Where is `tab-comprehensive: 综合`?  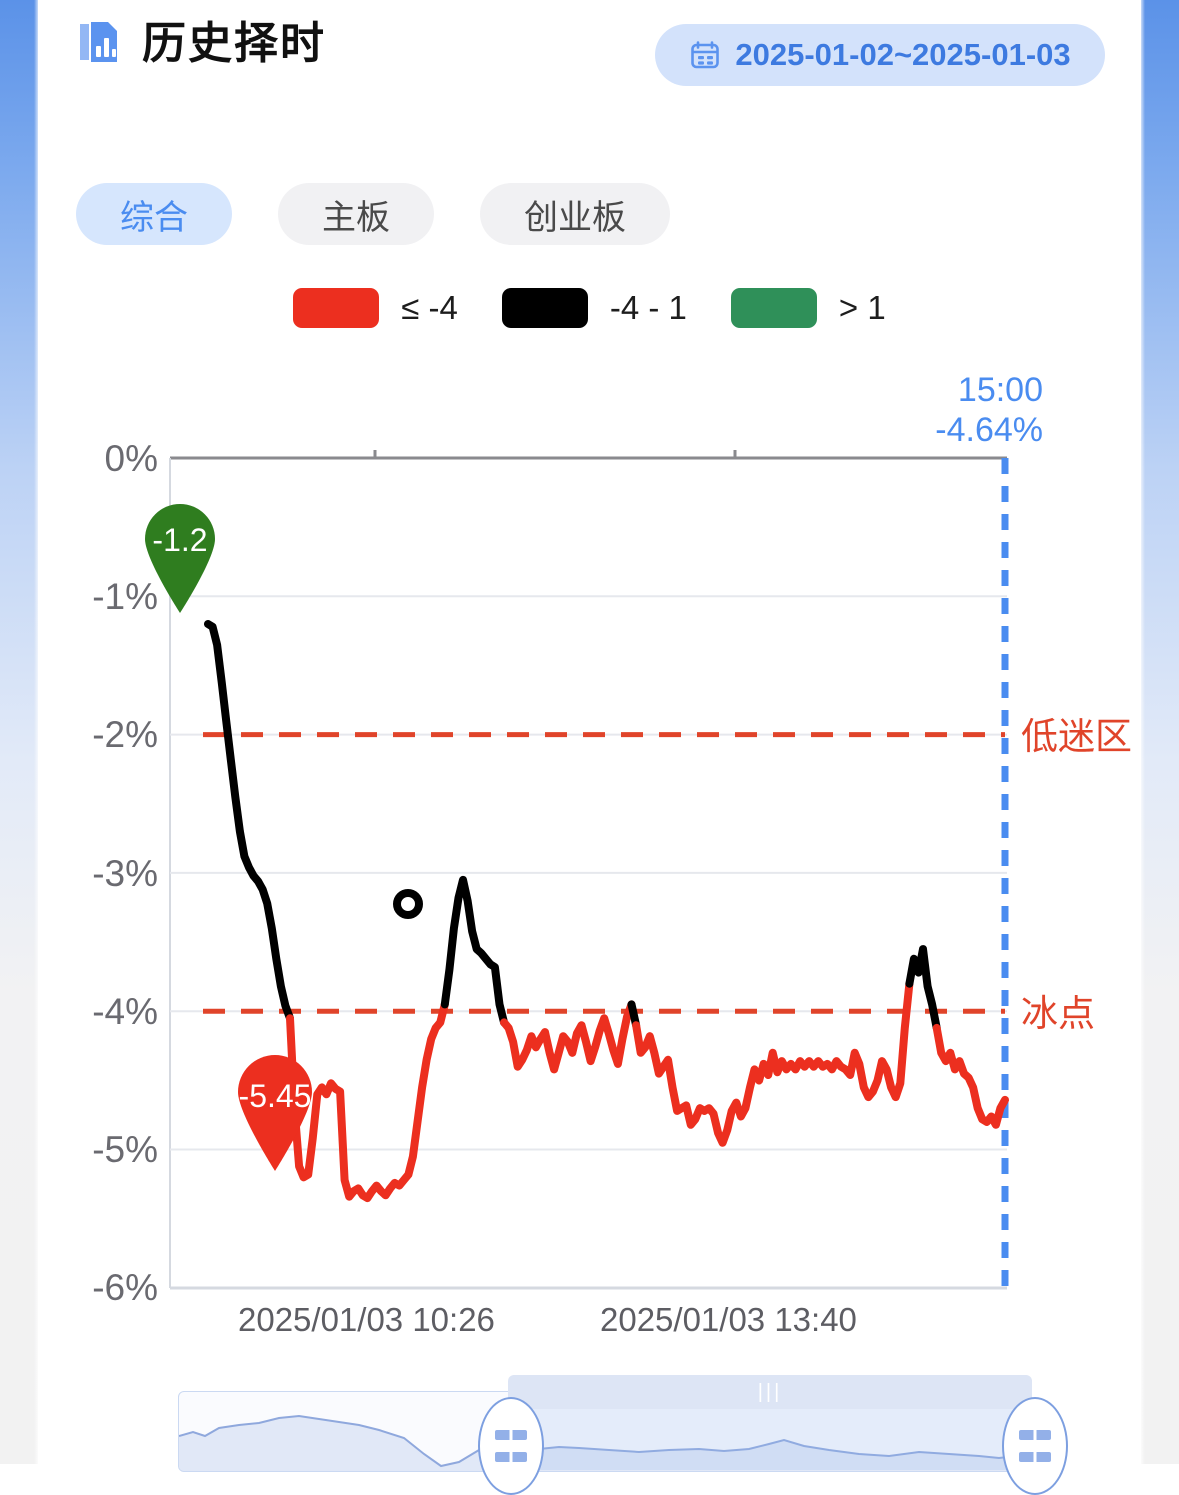
tab-comprehensive: 综合 is located at coordinates (154, 214).